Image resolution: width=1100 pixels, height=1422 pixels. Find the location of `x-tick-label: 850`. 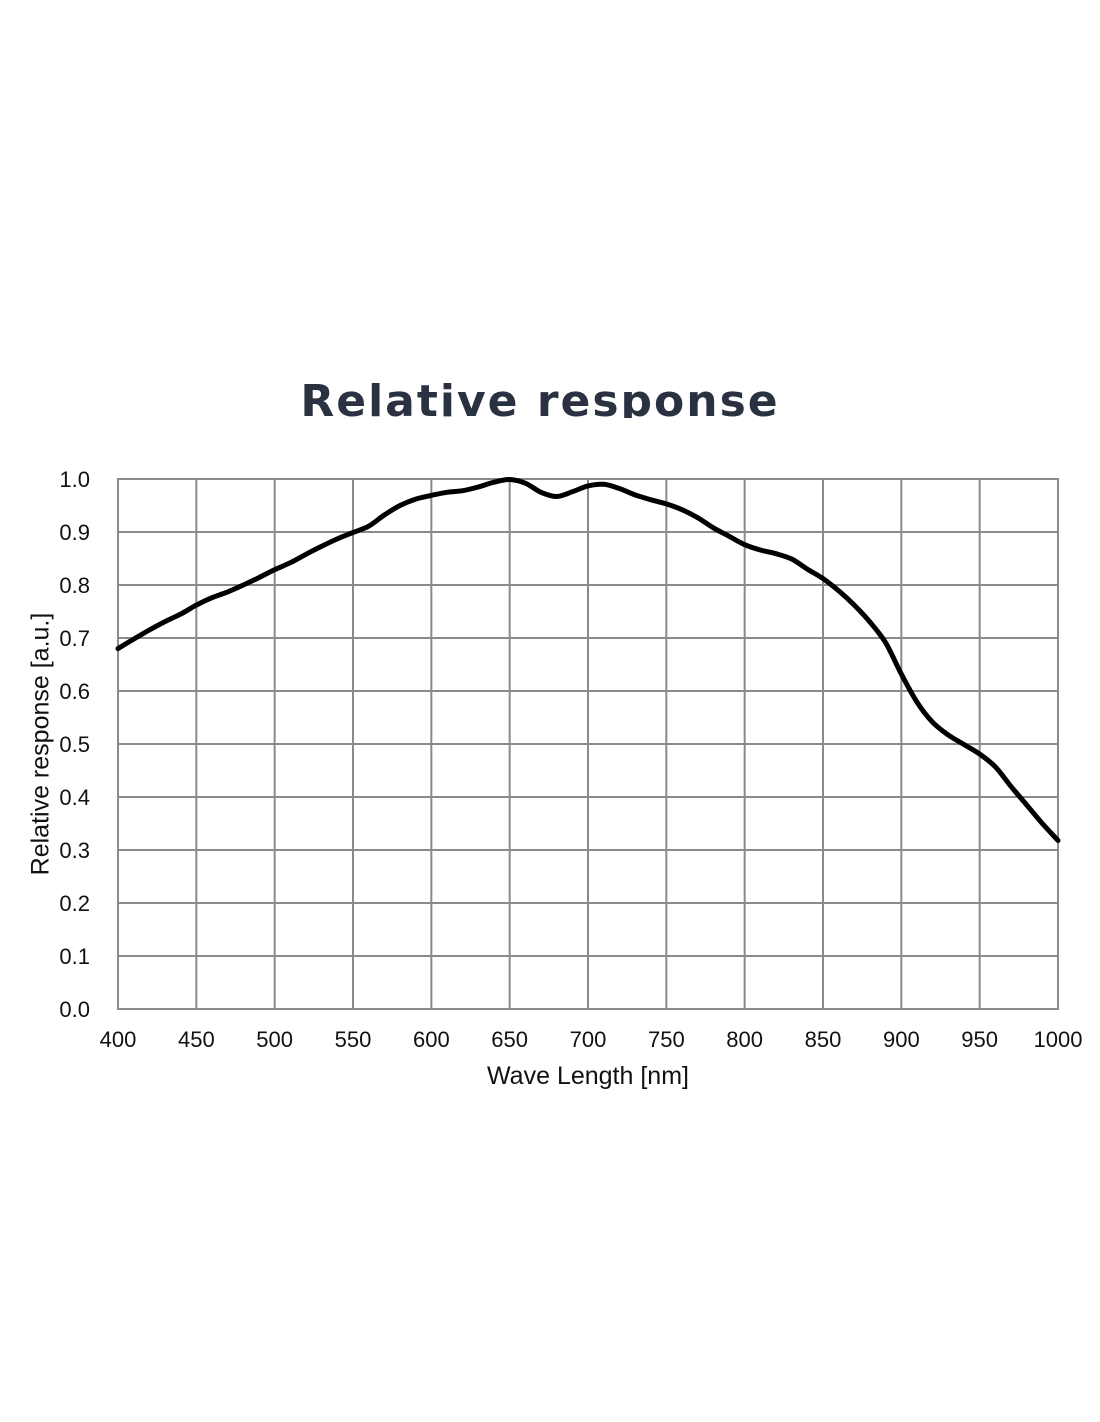

x-tick-label: 850 is located at coordinates (823, 1039).